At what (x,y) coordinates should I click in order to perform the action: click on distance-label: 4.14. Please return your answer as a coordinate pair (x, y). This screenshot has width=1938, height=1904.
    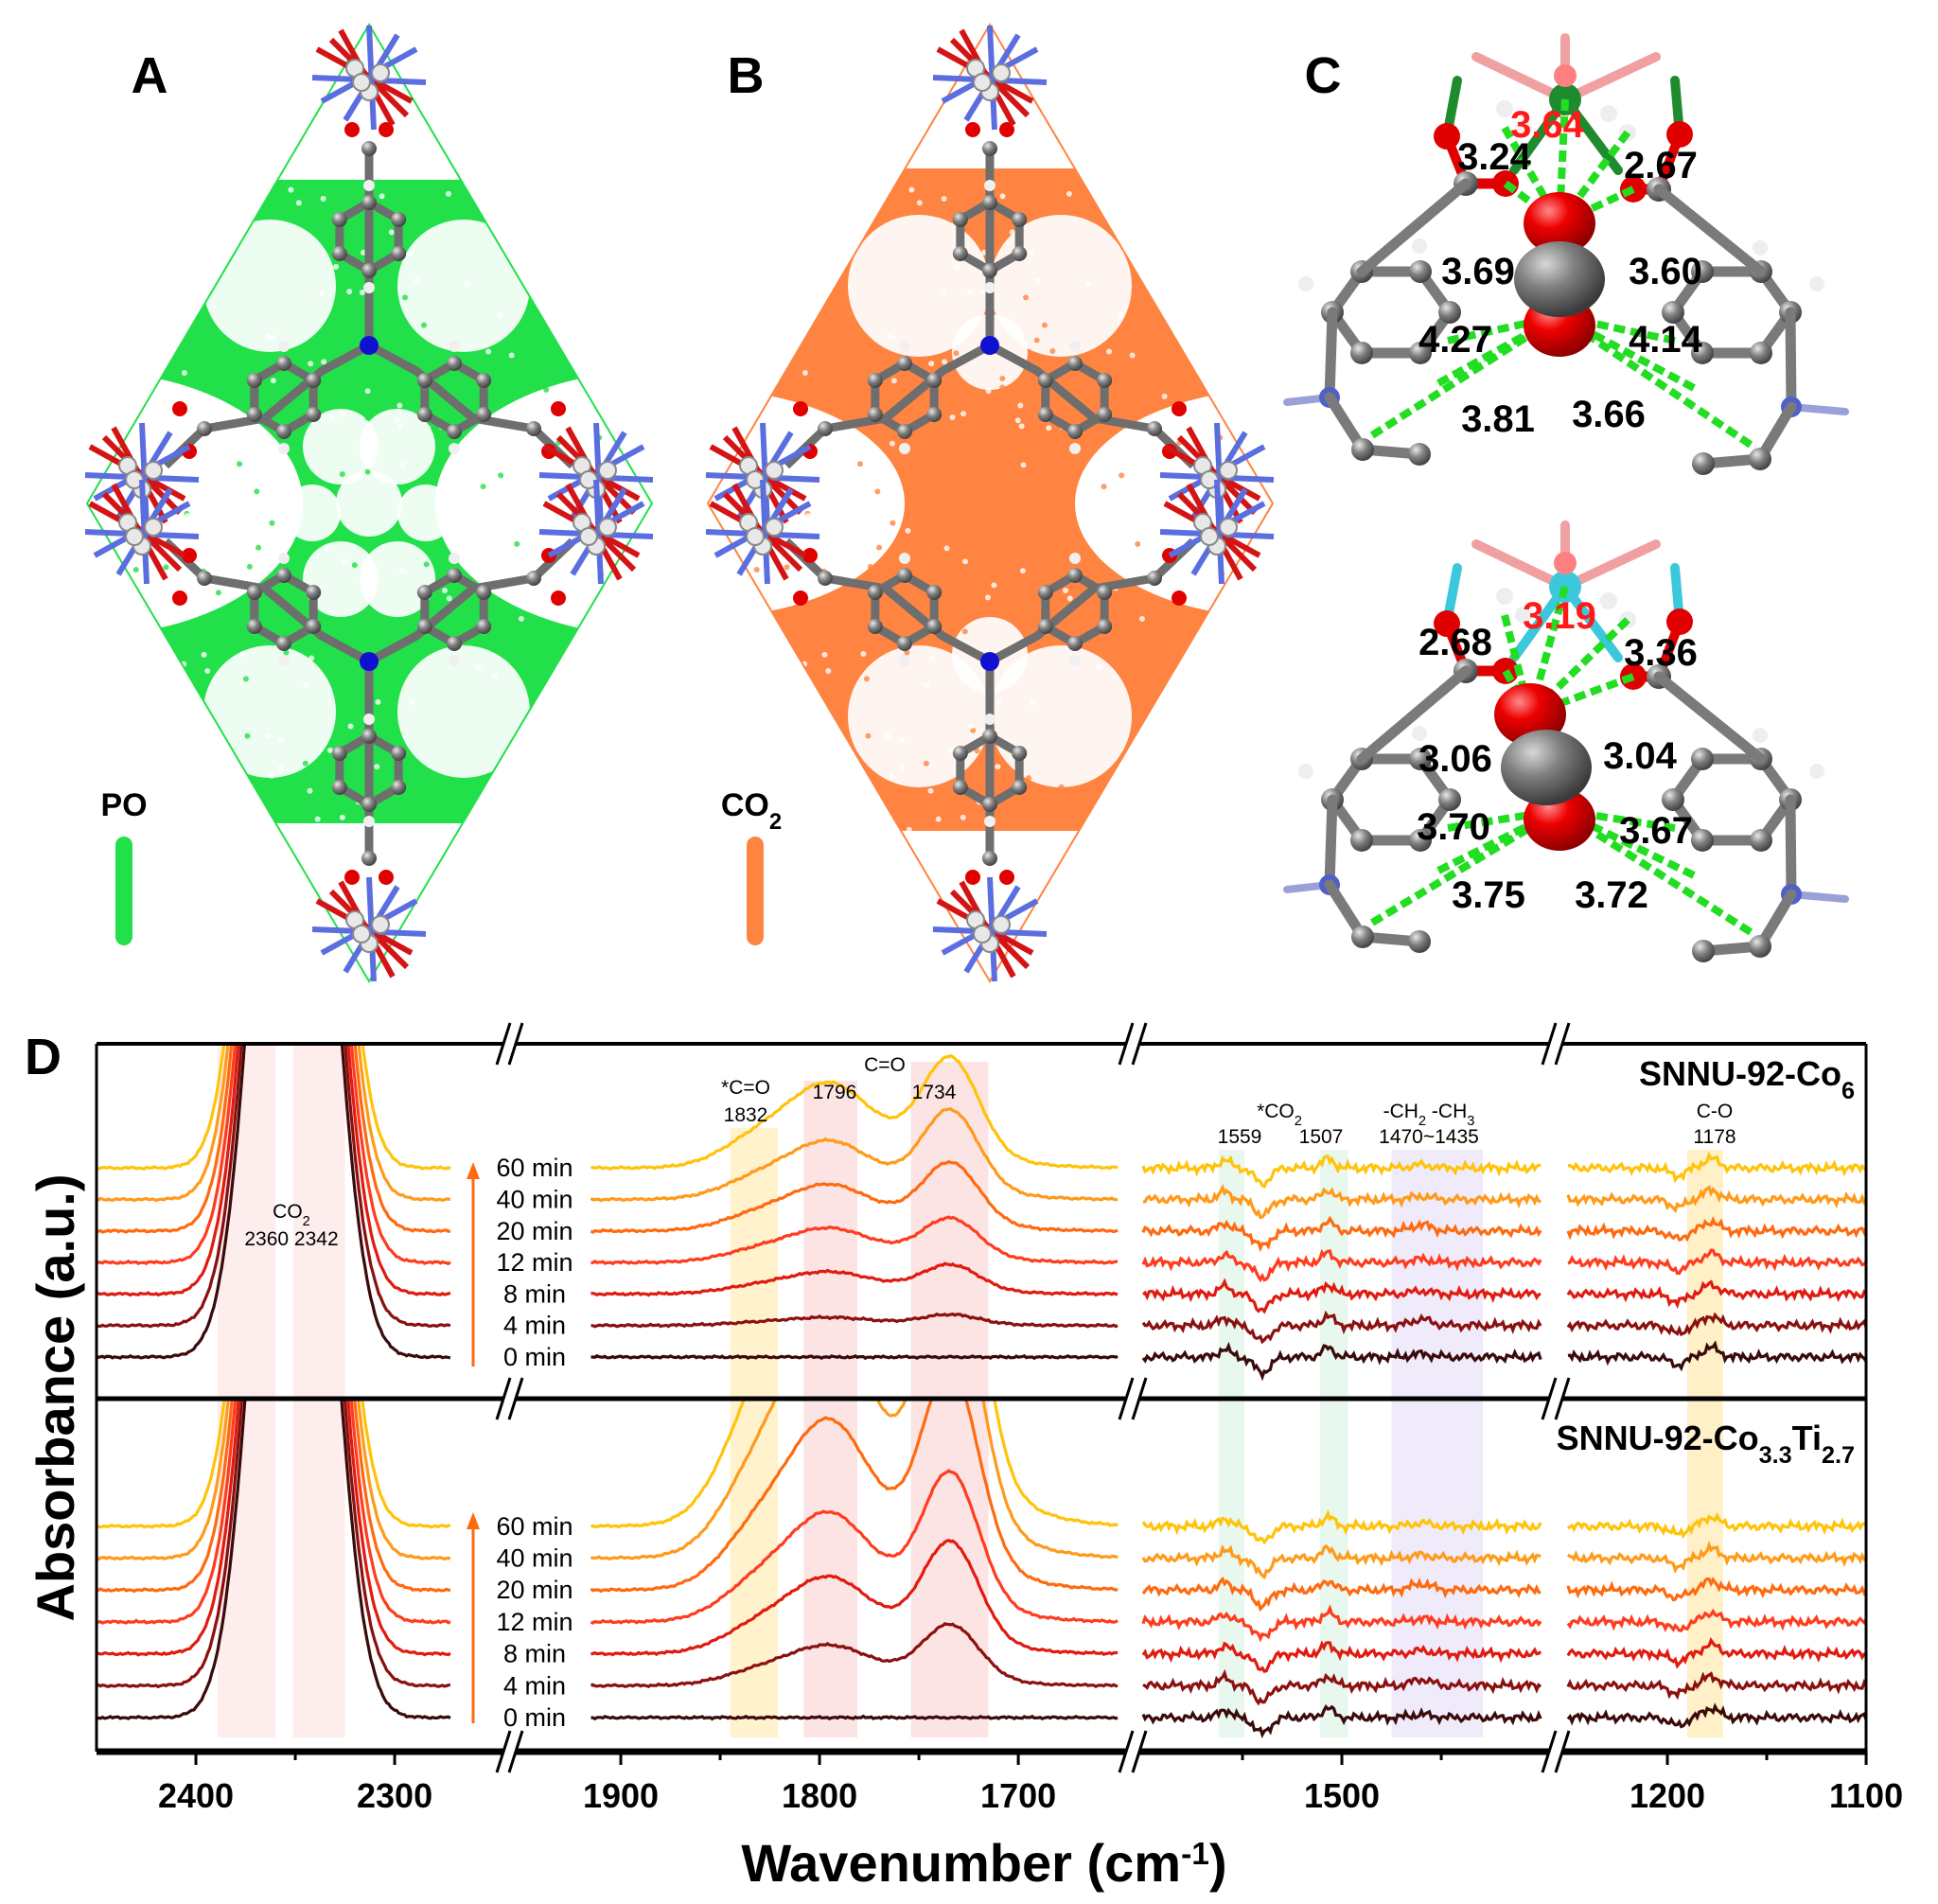
    Looking at the image, I should click on (1666, 340).